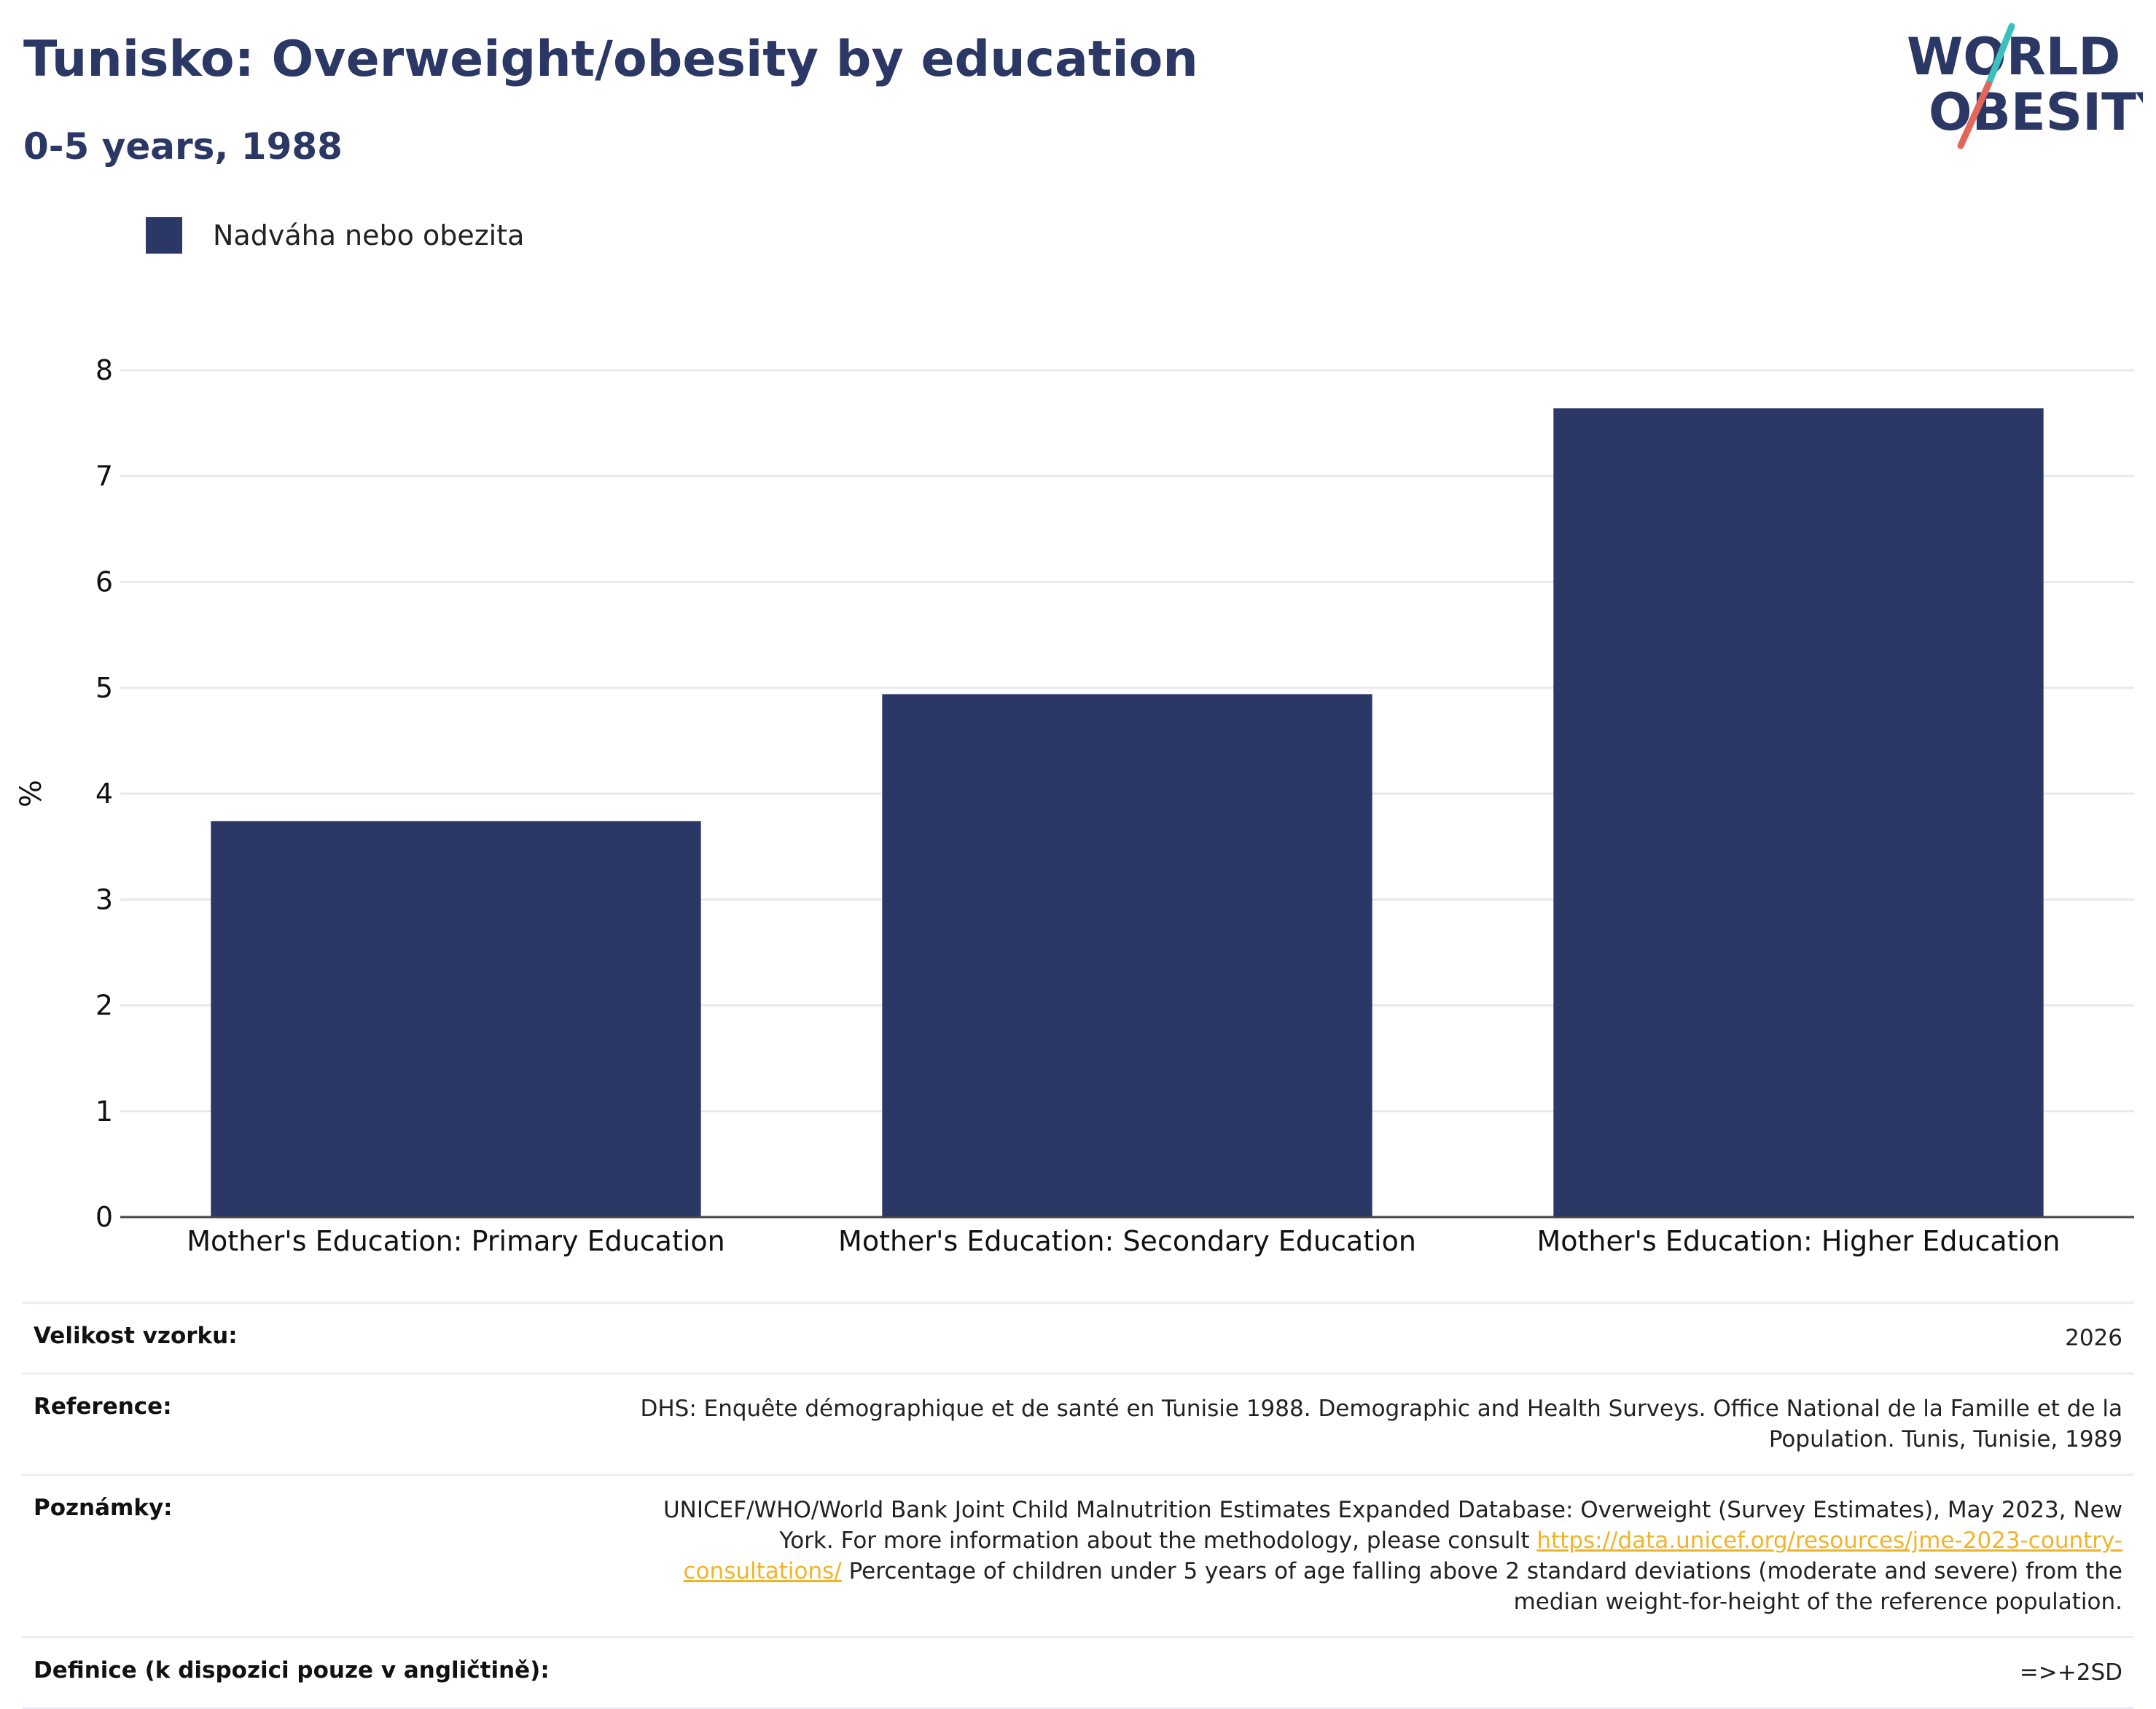 This screenshot has height=1709, width=2156. I want to click on y-tick-label: 7, so click(104, 476).